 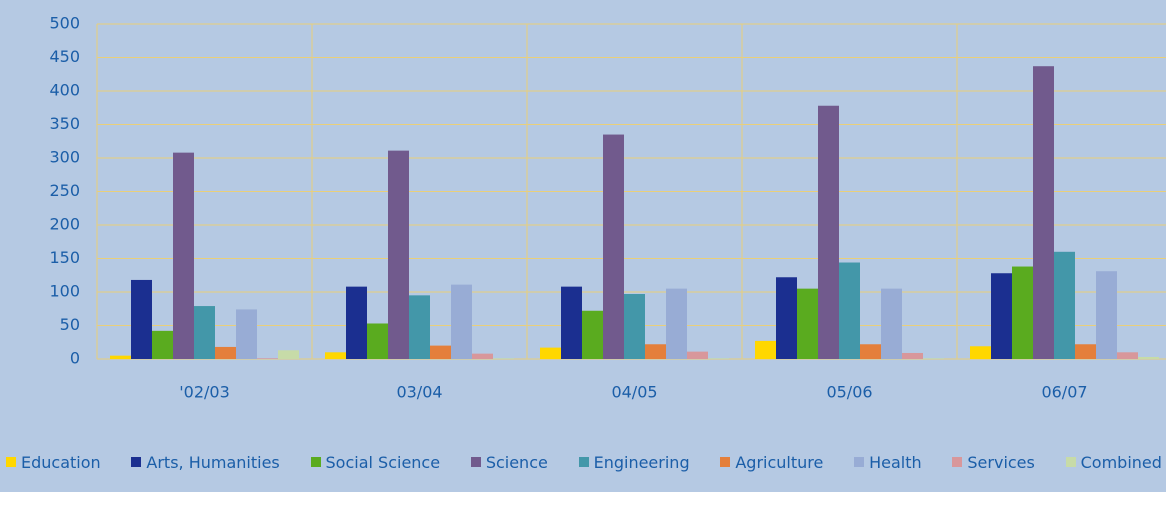 What do you see at coordinates (204, 392) in the screenshot?
I see `x-tick-label: '02/03` at bounding box center [204, 392].